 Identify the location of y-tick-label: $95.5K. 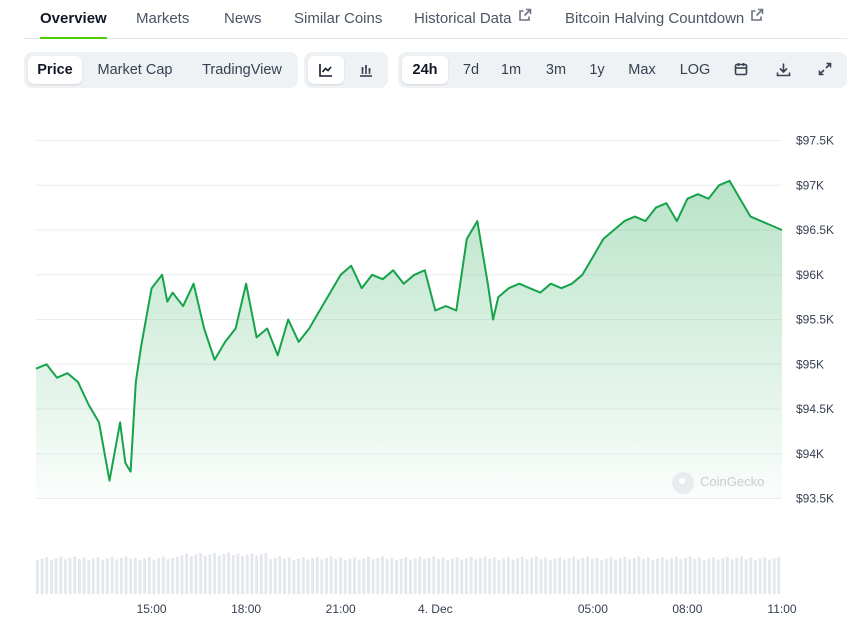
(815, 320).